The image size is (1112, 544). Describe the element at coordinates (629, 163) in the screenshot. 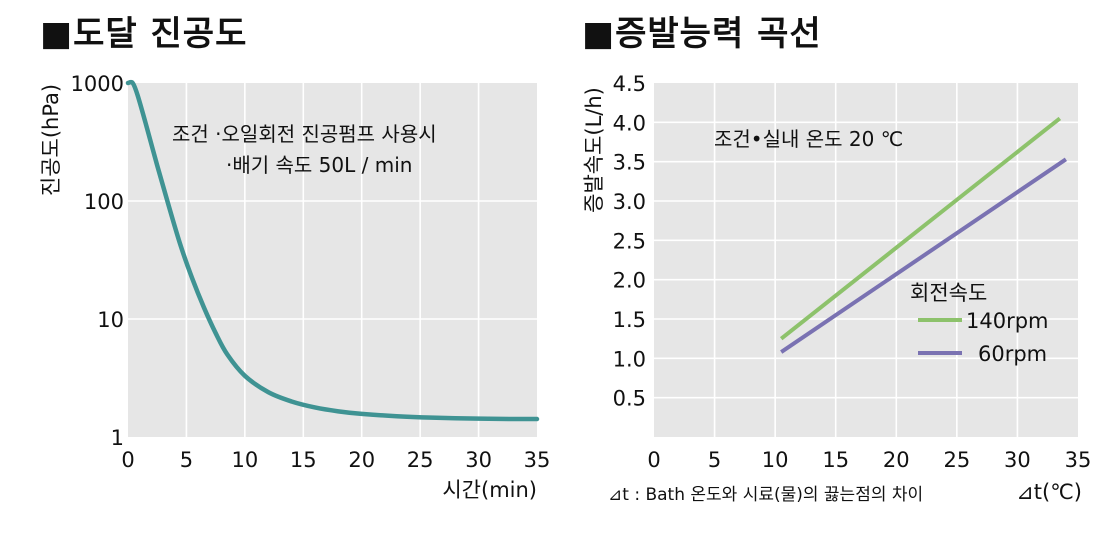

I see `y-tick-label: 3.5` at that location.